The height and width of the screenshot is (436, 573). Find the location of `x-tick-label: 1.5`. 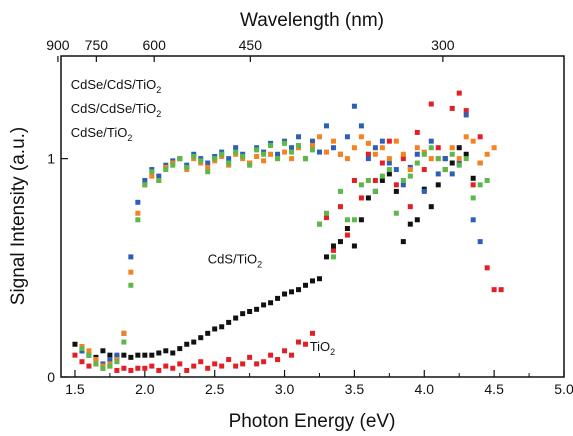

x-tick-label: 1.5 is located at coordinates (75, 389).